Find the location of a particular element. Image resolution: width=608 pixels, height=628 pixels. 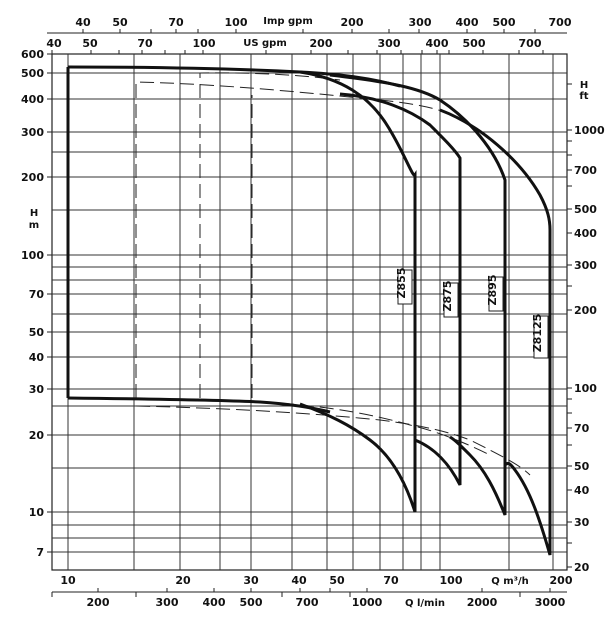

bottom-tick-200: 200 is located at coordinates (561, 580).